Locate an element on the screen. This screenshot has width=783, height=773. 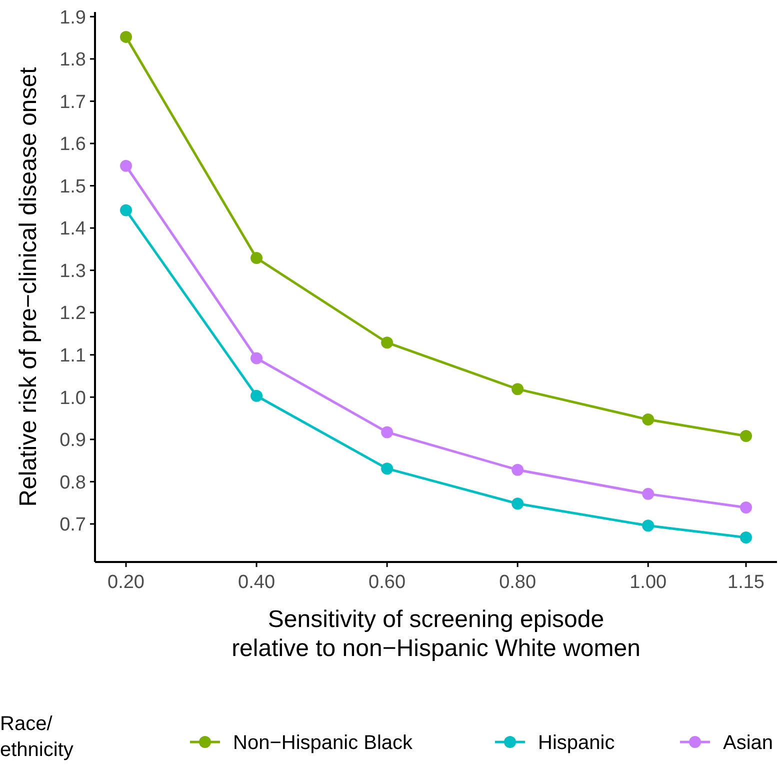
y-tick-label: 1.5 is located at coordinates (73, 187).